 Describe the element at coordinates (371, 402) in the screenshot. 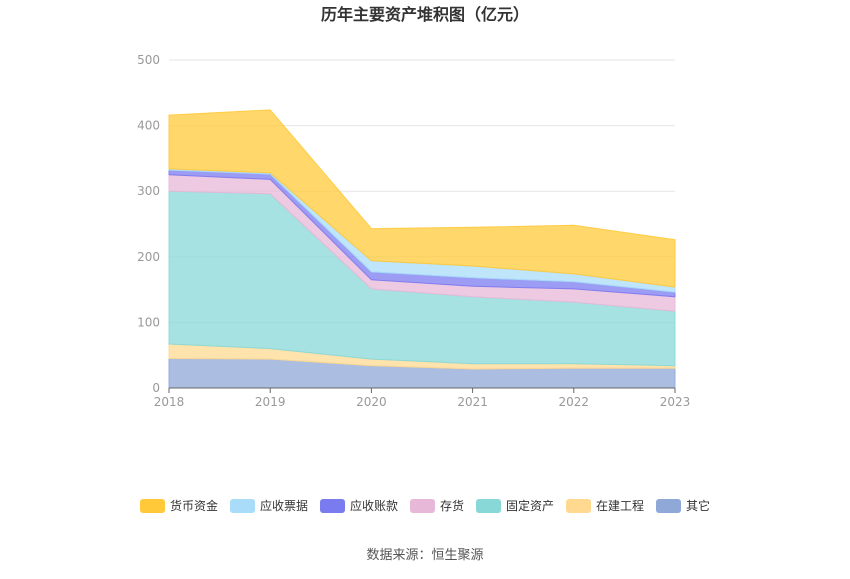

I see `x-tick-label: 2020` at that location.